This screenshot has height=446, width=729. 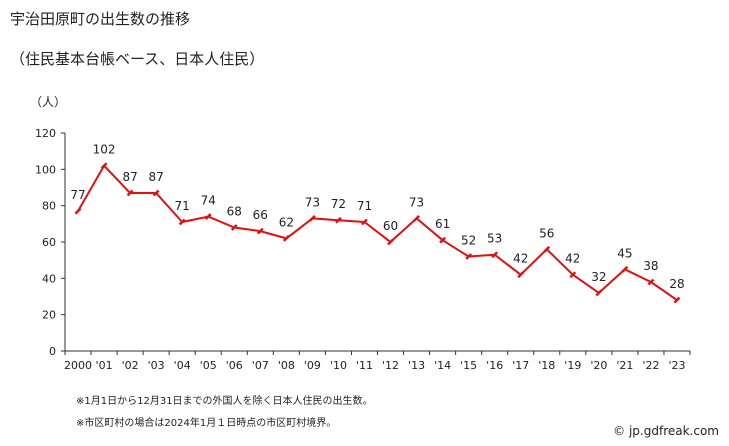 What do you see at coordinates (45, 133) in the screenshot?
I see `y-tick-label: 120` at bounding box center [45, 133].